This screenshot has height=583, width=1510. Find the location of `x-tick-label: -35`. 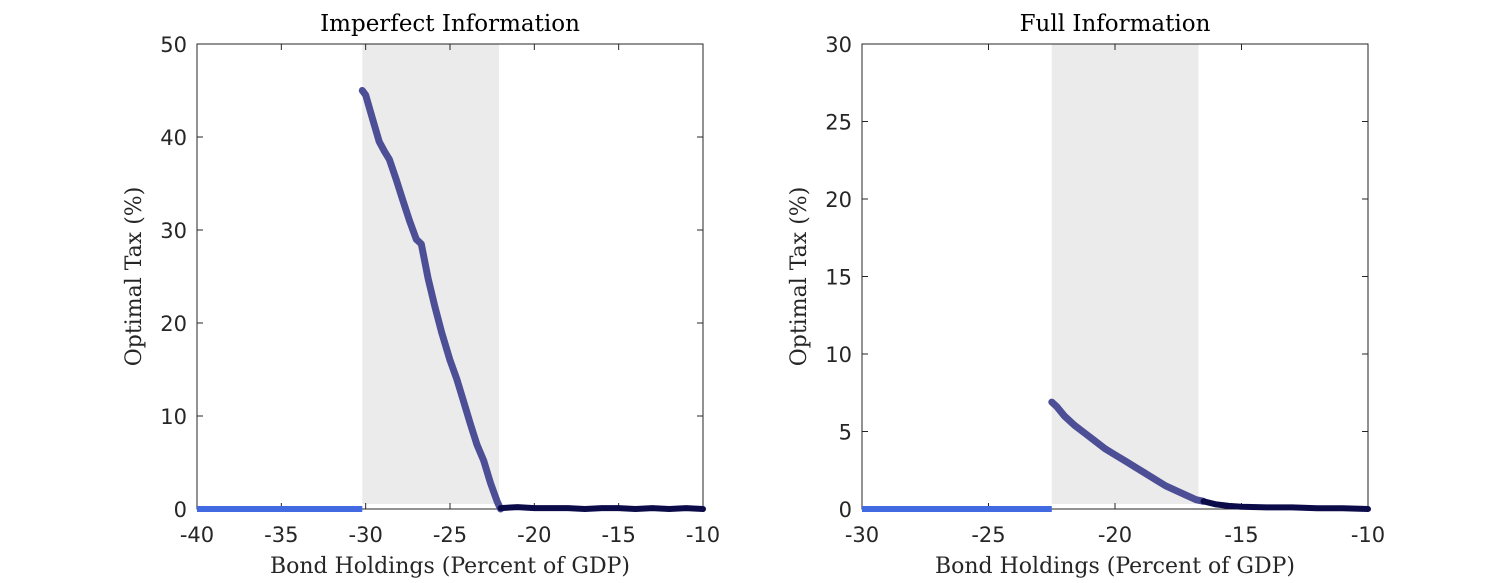

x-tick-label: -35 is located at coordinates (281, 535).